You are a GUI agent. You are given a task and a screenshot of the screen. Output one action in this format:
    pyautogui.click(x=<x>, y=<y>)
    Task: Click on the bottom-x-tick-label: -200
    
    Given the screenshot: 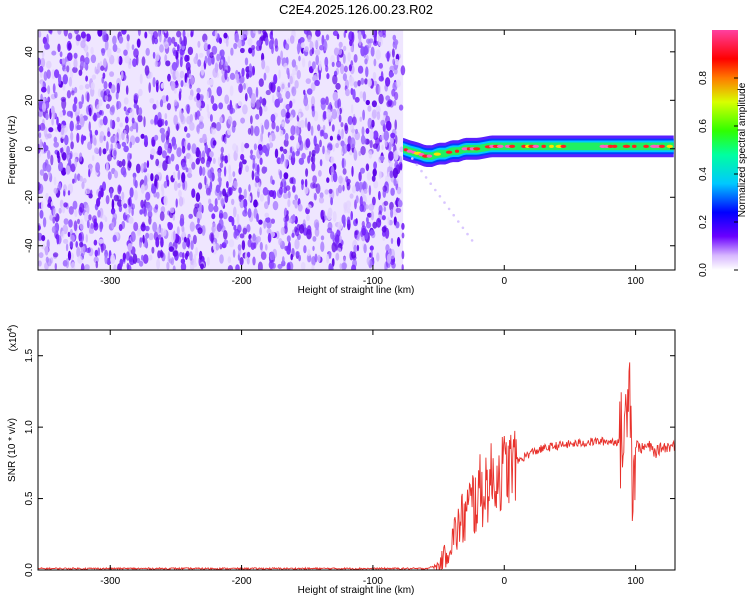 What is the action you would take?
    pyautogui.click(x=242, y=581)
    